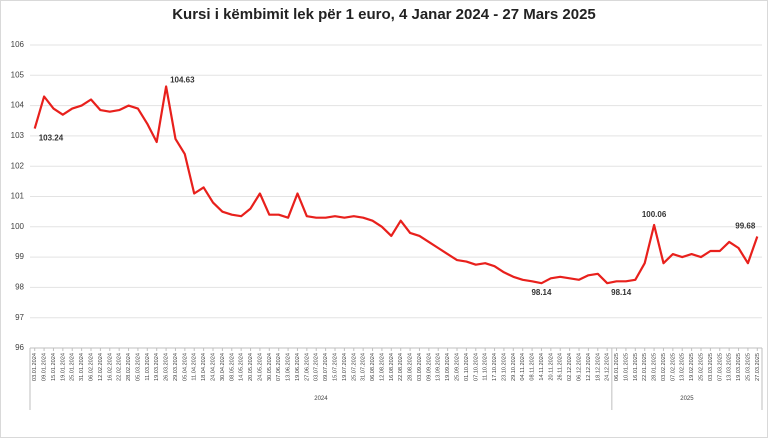 This screenshot has height=438, width=768. What do you see at coordinates (18, 226) in the screenshot?
I see `y-tick-label: 100` at bounding box center [18, 226].